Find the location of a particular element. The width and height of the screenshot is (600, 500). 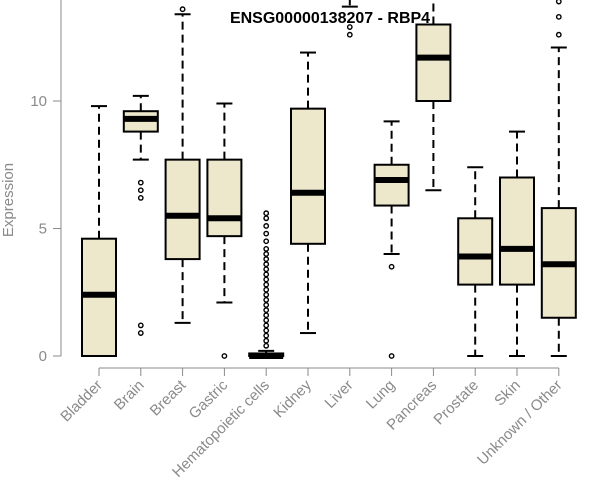

box-hematopoietic-cells is located at coordinates (266, 284).